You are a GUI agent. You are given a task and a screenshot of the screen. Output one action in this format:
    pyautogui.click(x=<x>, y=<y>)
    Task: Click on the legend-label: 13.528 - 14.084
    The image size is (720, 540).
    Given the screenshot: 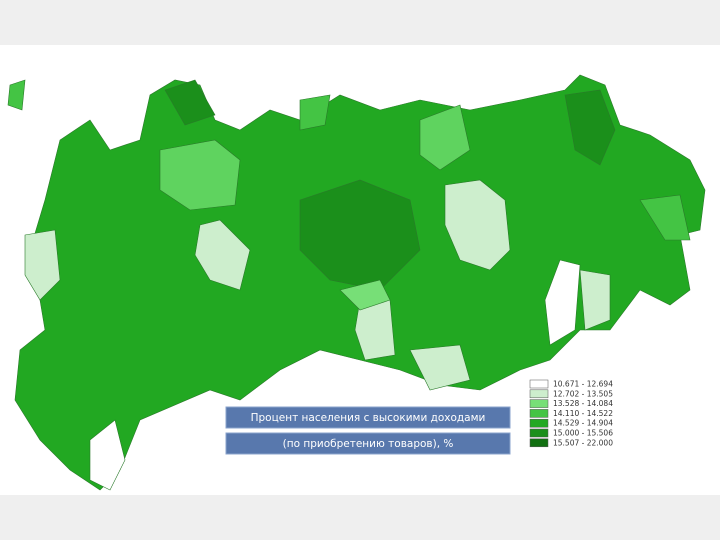 What is the action you would take?
    pyautogui.click(x=583, y=403)
    